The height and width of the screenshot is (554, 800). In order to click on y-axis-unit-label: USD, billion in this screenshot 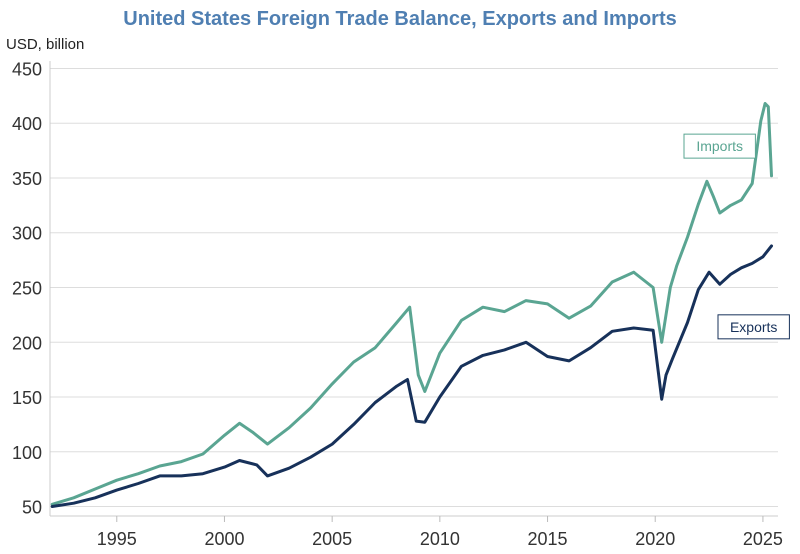, I will do `click(45, 44)`.